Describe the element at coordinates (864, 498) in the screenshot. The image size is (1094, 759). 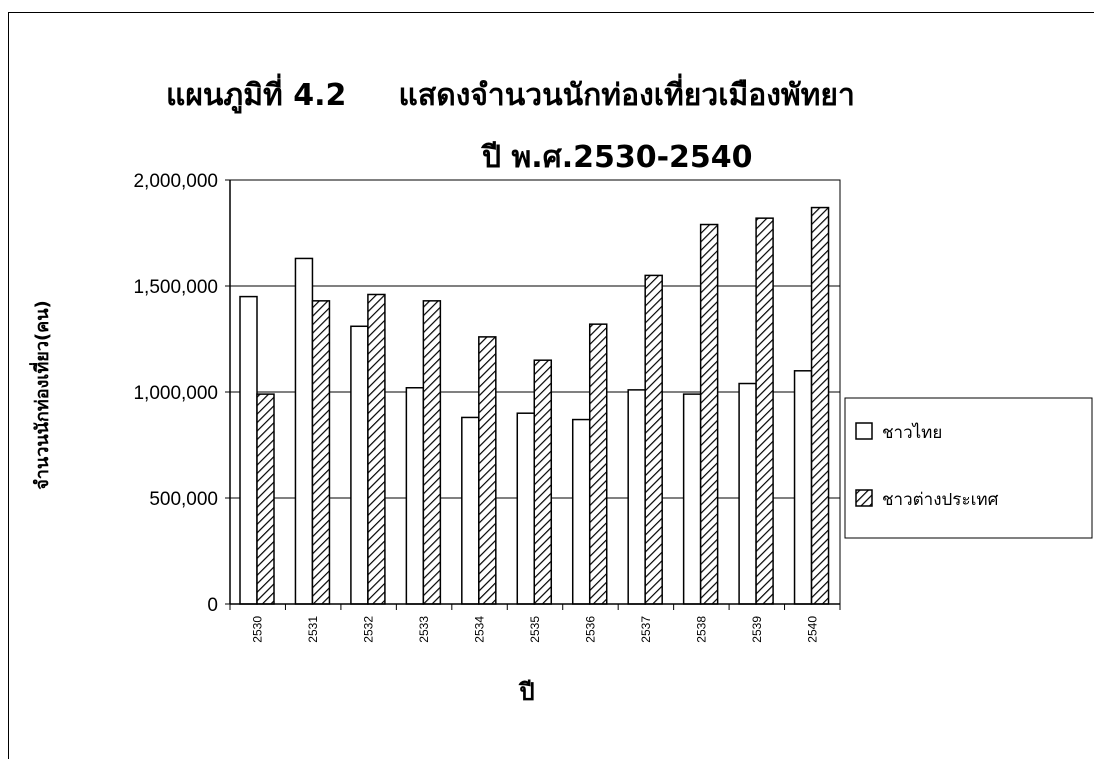
I see `legend-swatch-foreign` at that location.